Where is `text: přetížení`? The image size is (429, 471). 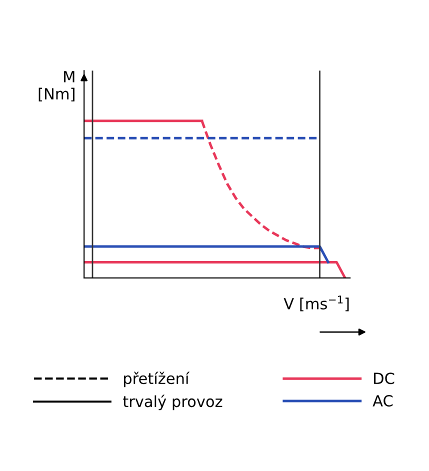
text: přetížení is located at coordinates (157, 380).